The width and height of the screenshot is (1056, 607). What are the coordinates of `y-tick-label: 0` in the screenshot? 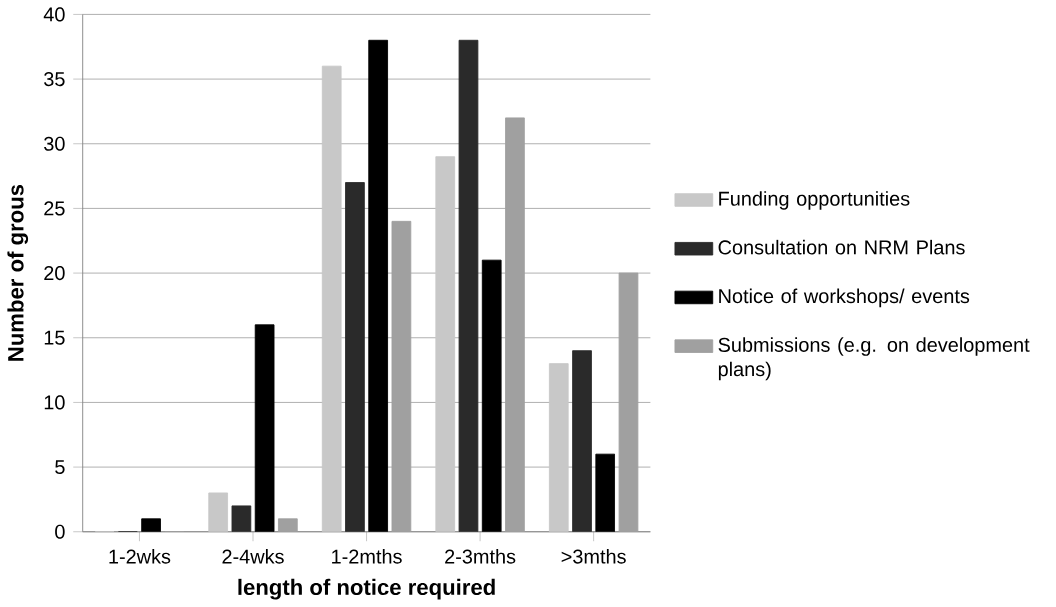 It's located at (60, 531).